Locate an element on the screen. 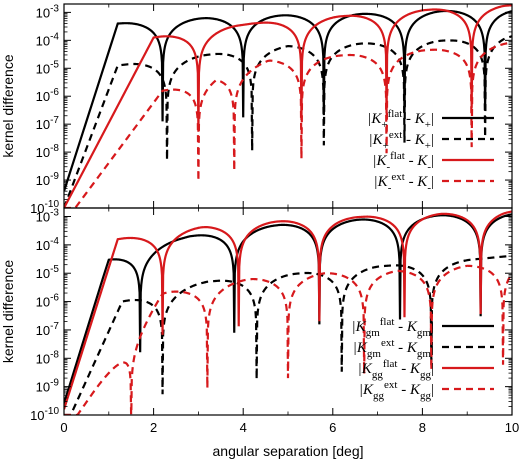  top-y-tick-label: 10⁻⁵ is located at coordinates (48, 67).